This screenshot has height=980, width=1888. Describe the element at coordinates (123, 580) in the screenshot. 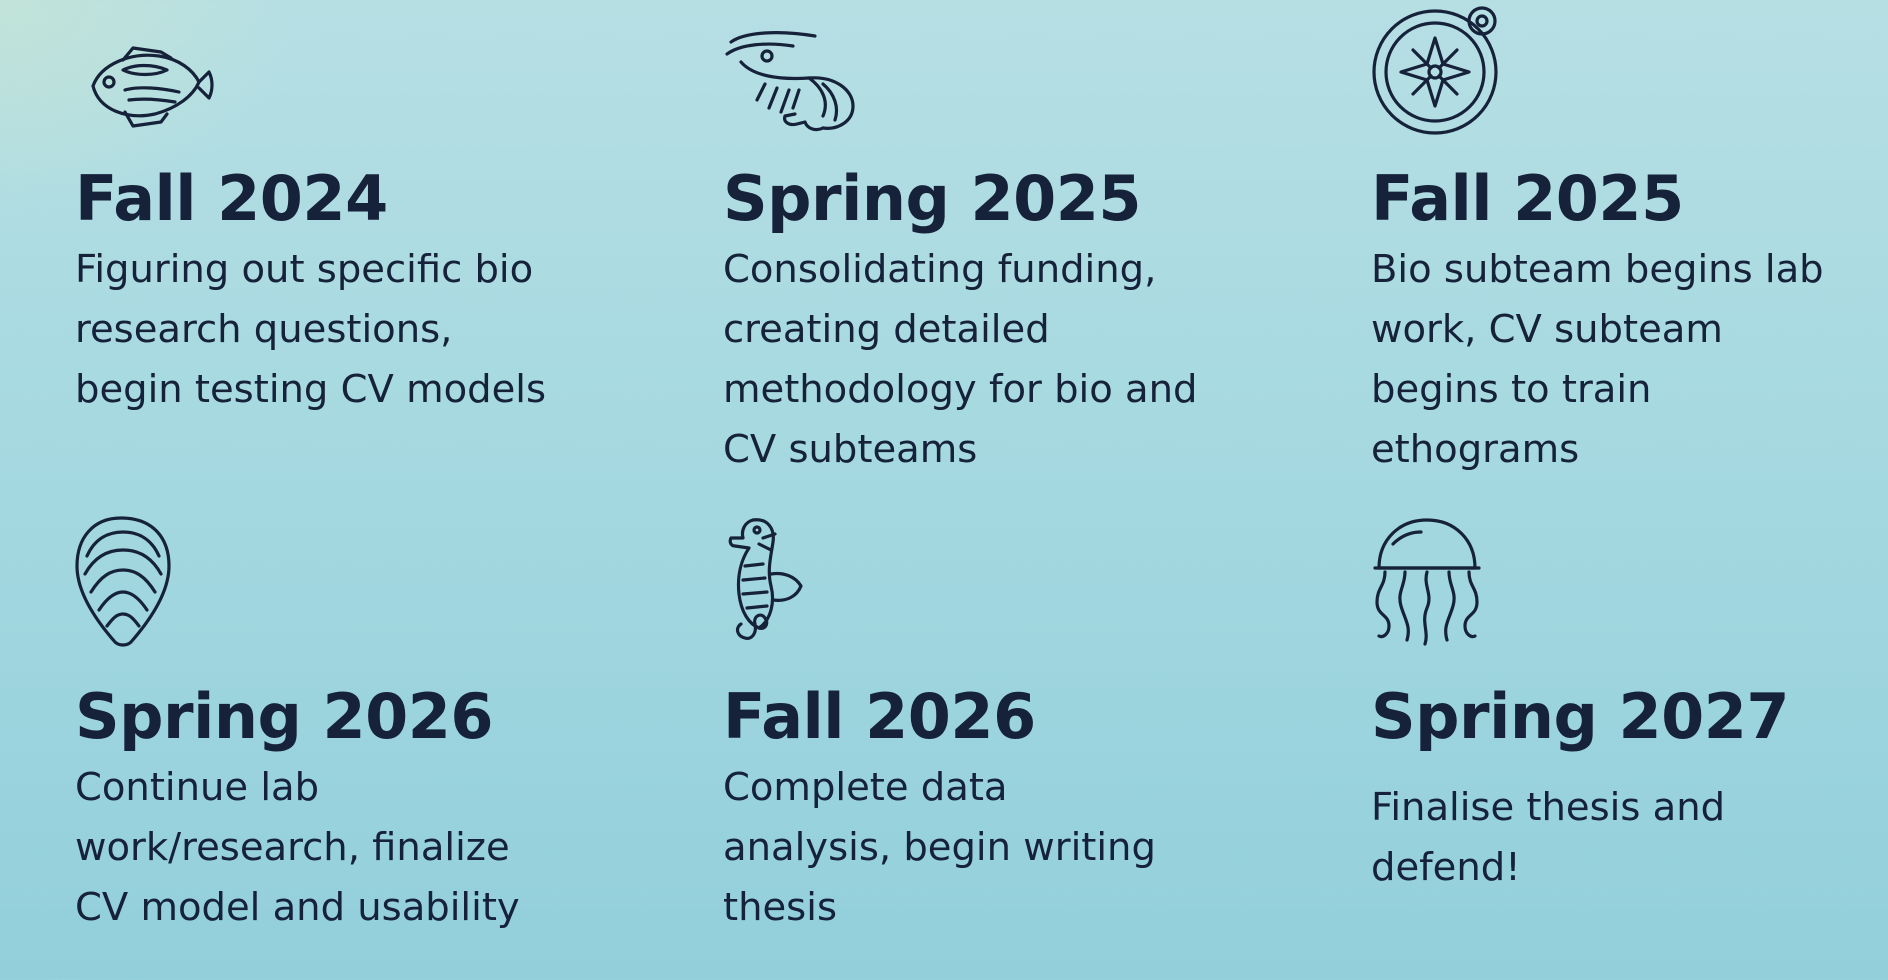

I see `shell-icon` at that location.